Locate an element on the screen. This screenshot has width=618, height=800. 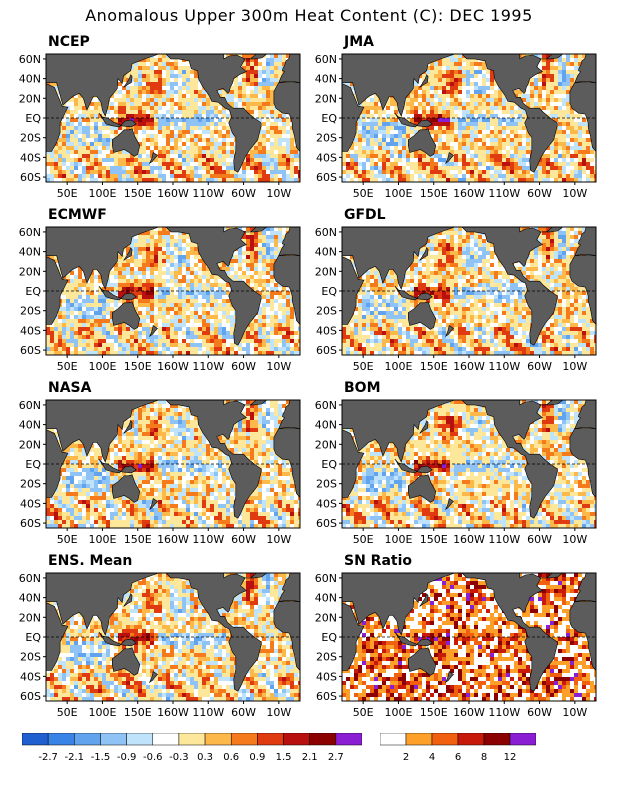
panel-title: BOM is located at coordinates (362, 388).